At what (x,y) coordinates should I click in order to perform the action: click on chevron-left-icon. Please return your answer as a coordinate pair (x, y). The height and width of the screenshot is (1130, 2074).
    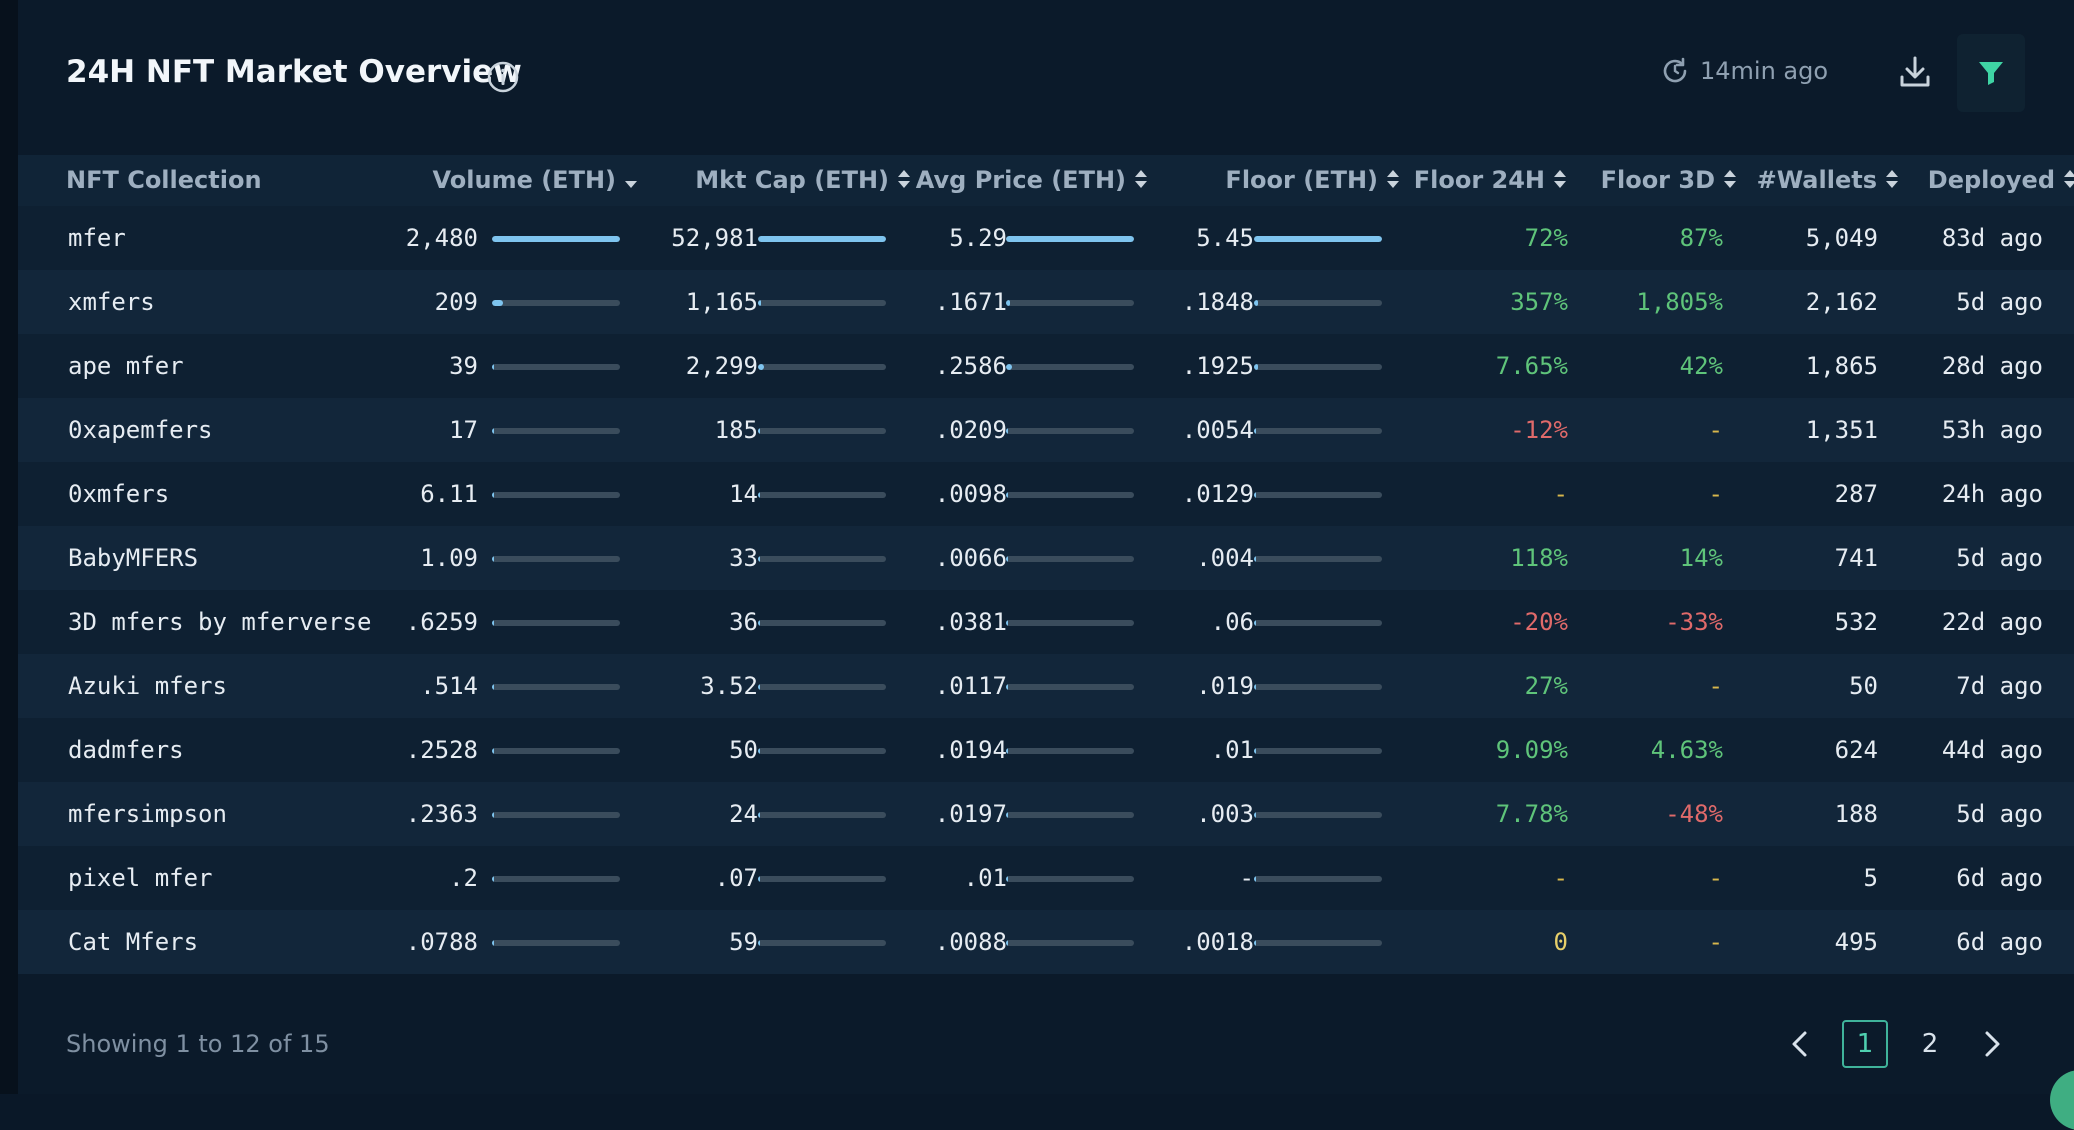
    Looking at the image, I should click on (1799, 1044).